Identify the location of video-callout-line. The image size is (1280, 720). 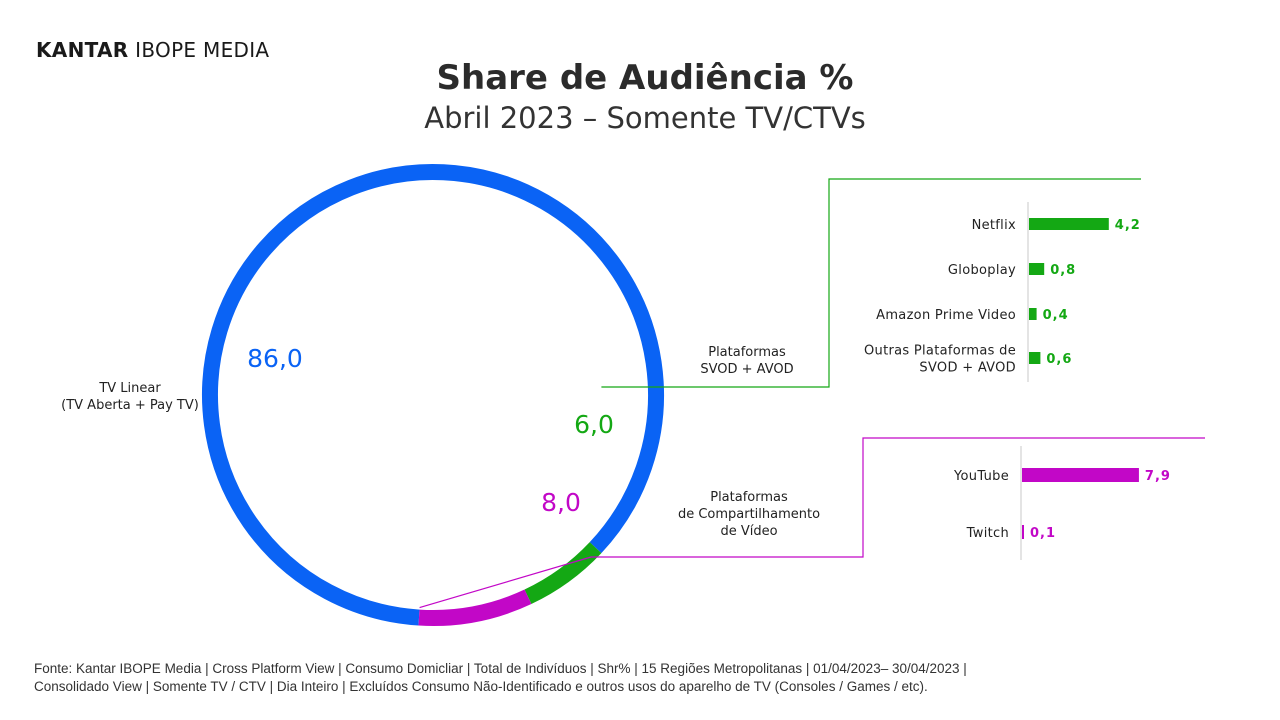
(812, 523).